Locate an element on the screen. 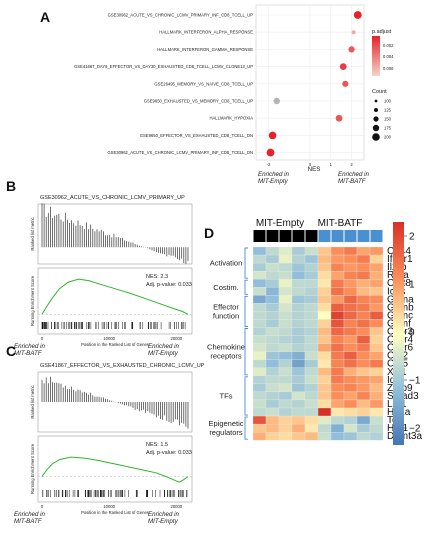 The height and width of the screenshot is (550, 428). heatmap-group-batf: MIT-BATF is located at coordinates (340, 223).